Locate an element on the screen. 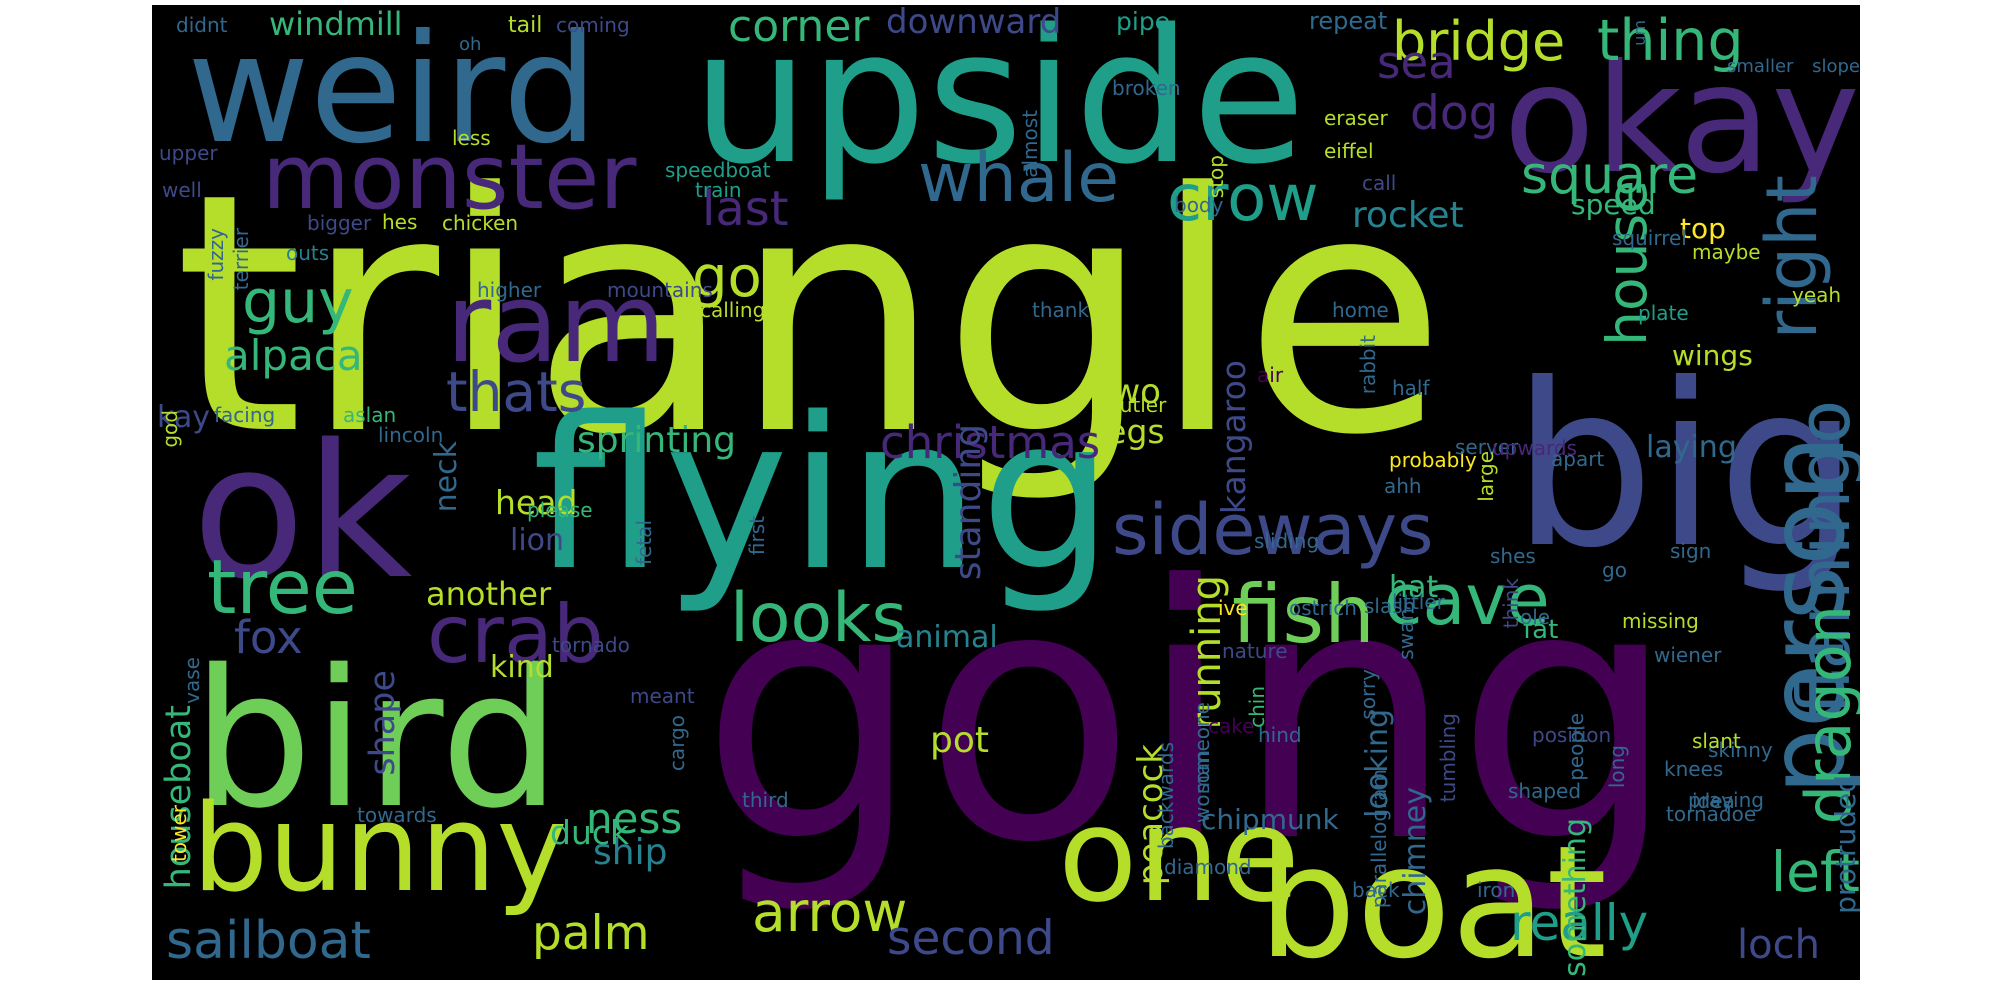 This screenshot has width=2000, height=1000. cloud-word-bunny: bunny is located at coordinates (380, 849).